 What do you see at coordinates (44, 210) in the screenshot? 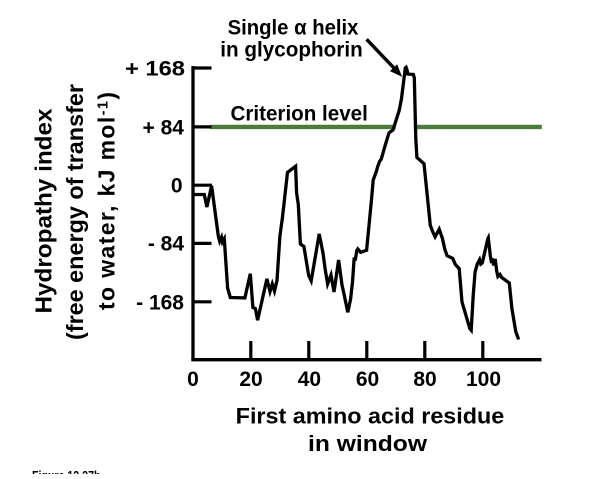
I see `svg-text: Hydropathy index` at bounding box center [44, 210].